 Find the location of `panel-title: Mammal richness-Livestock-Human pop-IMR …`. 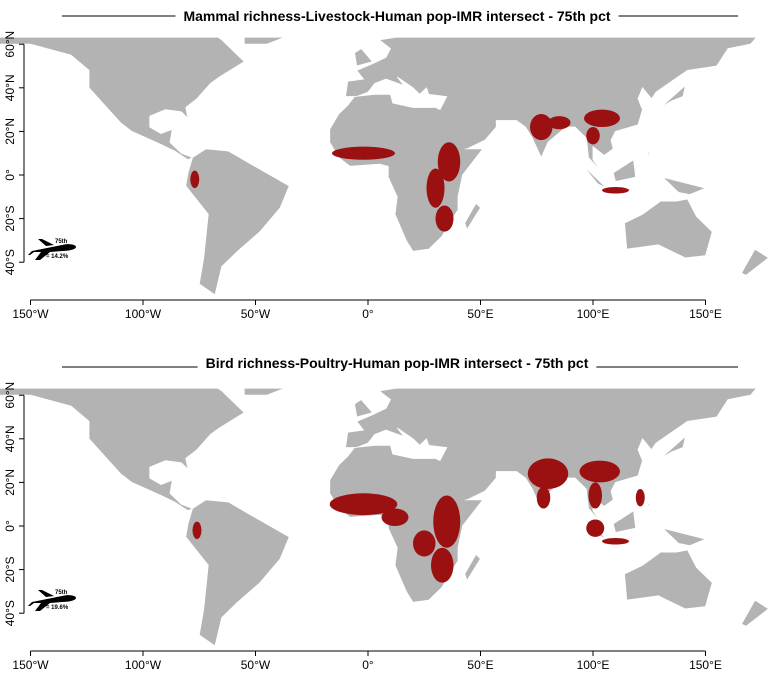

panel-title: Mammal richness-Livestock-Human pop-IMR … is located at coordinates (396, 16).